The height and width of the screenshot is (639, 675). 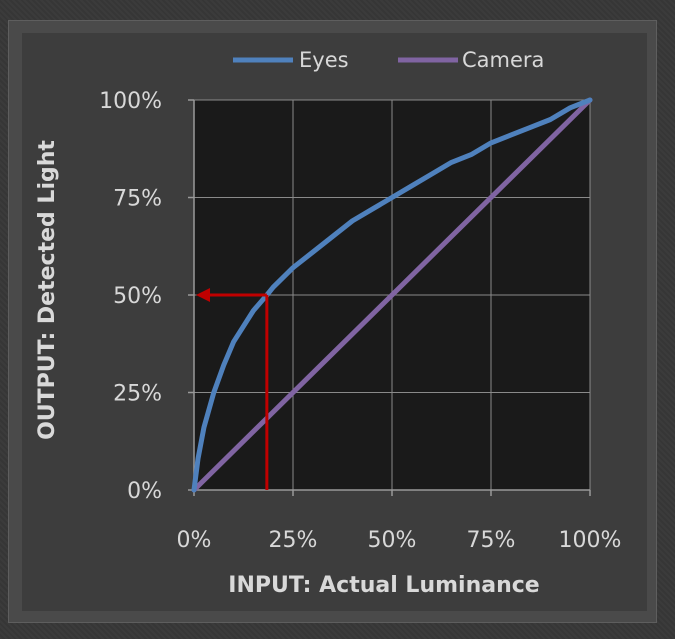 I want to click on y-tick-label: 25%, so click(x=137, y=394).